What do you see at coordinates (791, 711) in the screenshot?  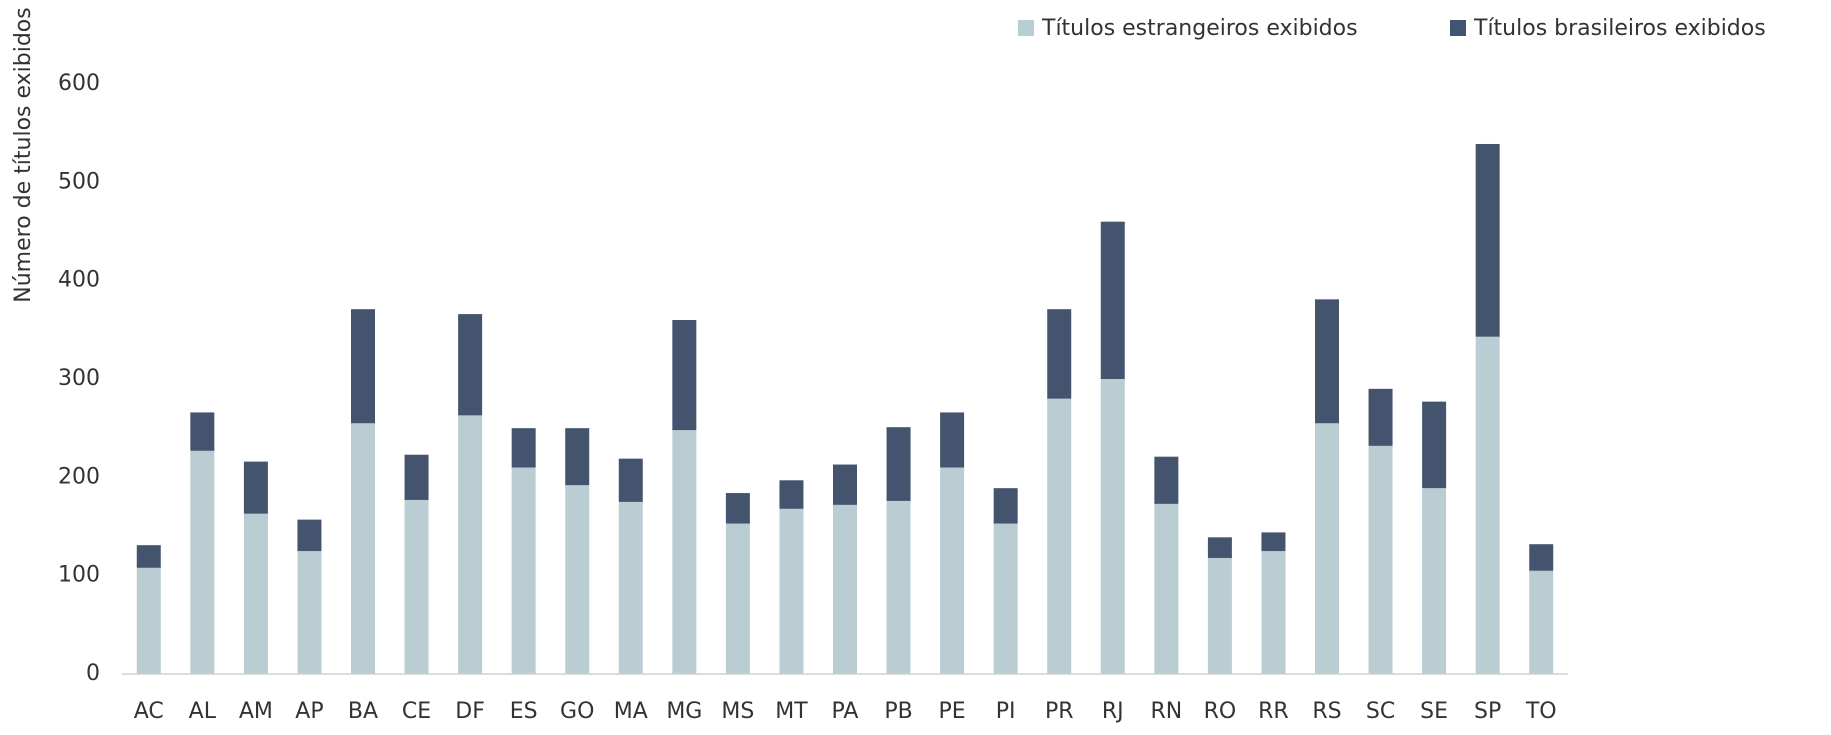 I see `x-tick-label: MT` at bounding box center [791, 711].